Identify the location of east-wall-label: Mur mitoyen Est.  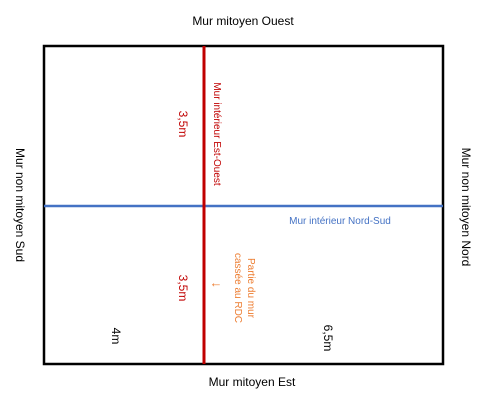
(252, 382).